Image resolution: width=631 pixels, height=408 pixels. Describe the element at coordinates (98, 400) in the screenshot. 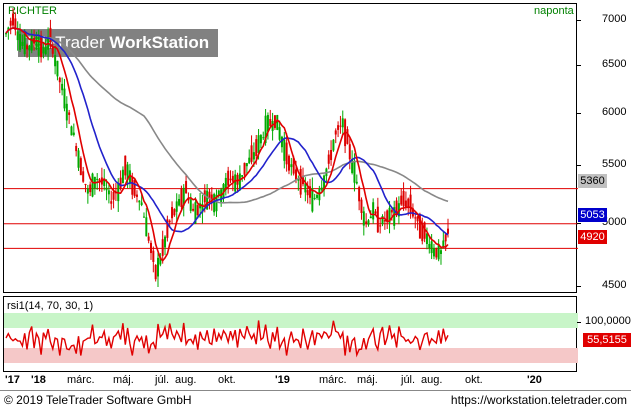

I see `copyright-text: © 2019 TeleTrader Software GmbH` at that location.